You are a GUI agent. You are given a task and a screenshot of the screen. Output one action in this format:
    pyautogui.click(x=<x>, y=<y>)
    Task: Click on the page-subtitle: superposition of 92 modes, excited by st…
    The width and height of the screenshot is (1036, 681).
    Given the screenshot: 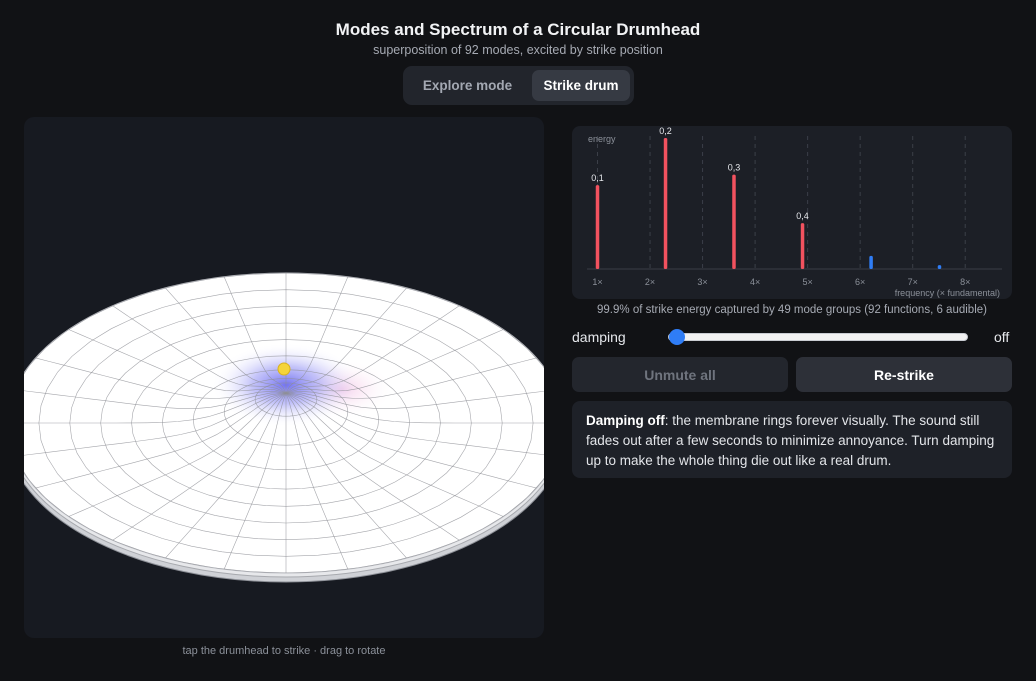 What is the action you would take?
    pyautogui.click(x=518, y=50)
    